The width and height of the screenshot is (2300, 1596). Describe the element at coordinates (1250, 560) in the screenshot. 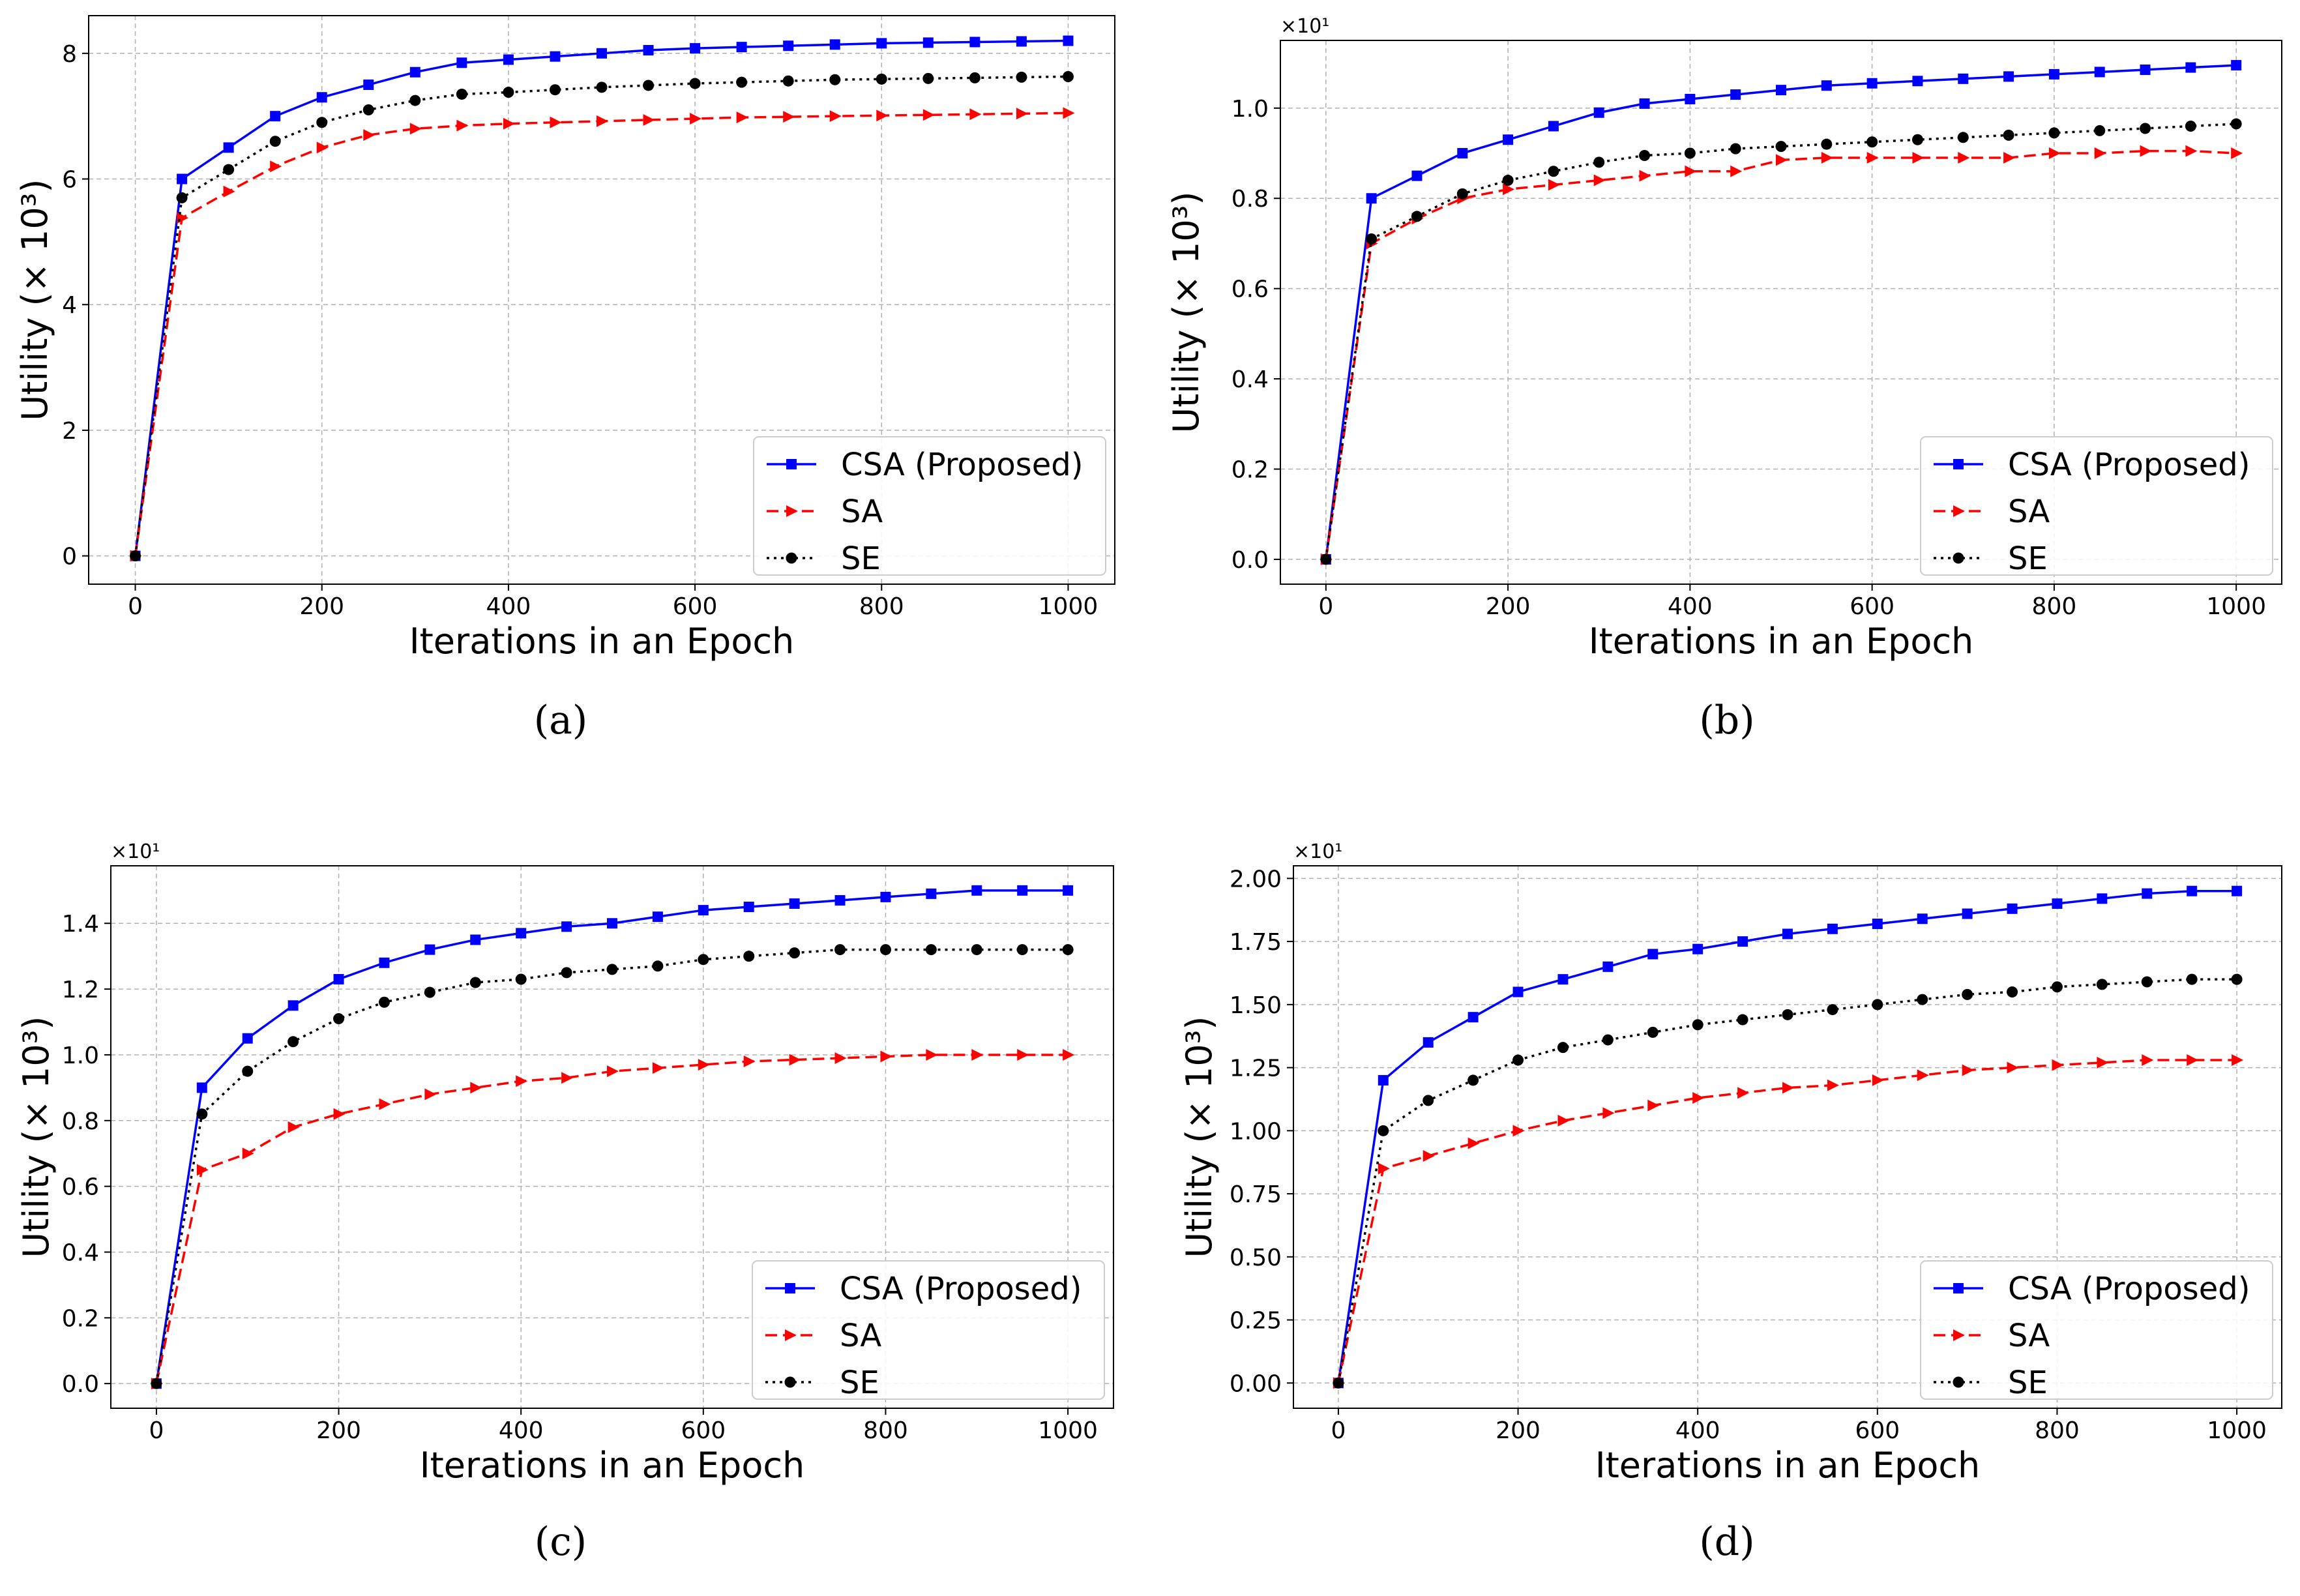

I see `y-tick-label: 0.0` at that location.